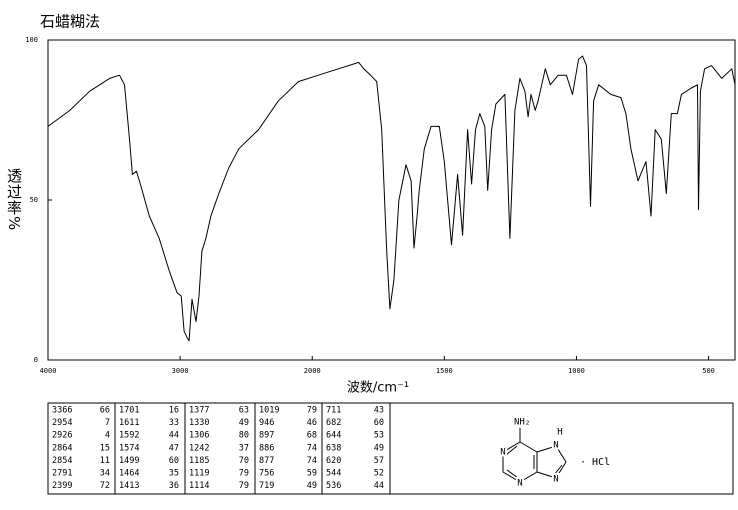 The height and width of the screenshot is (510, 738). I want to click on peak-wavenumber: 1185, so click(199, 461).